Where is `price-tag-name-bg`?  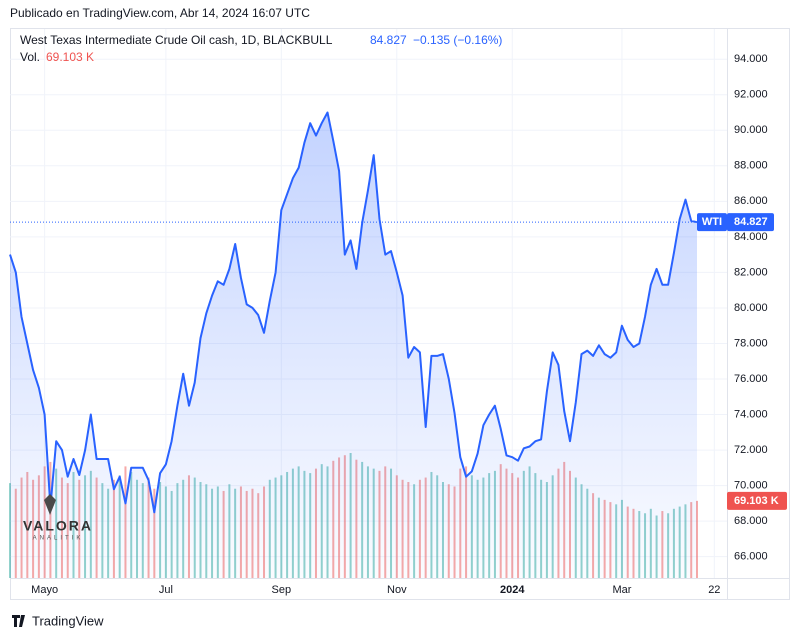
price-tag-name-bg is located at coordinates (712, 222).